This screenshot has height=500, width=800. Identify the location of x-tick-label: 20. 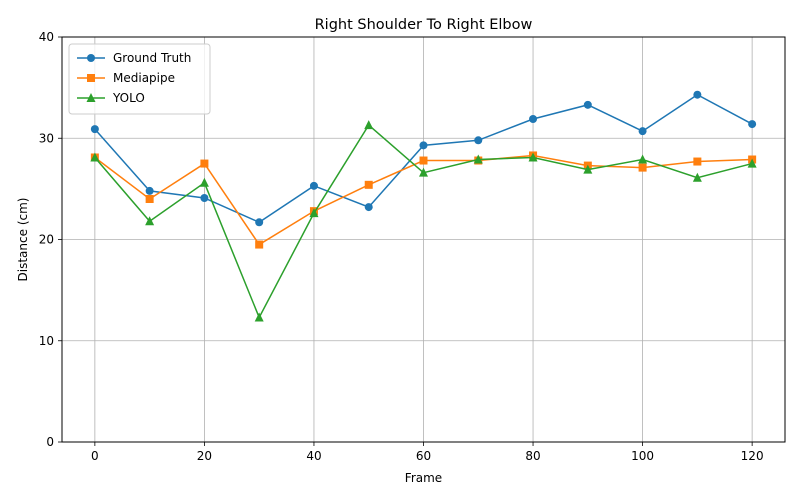
(204, 456).